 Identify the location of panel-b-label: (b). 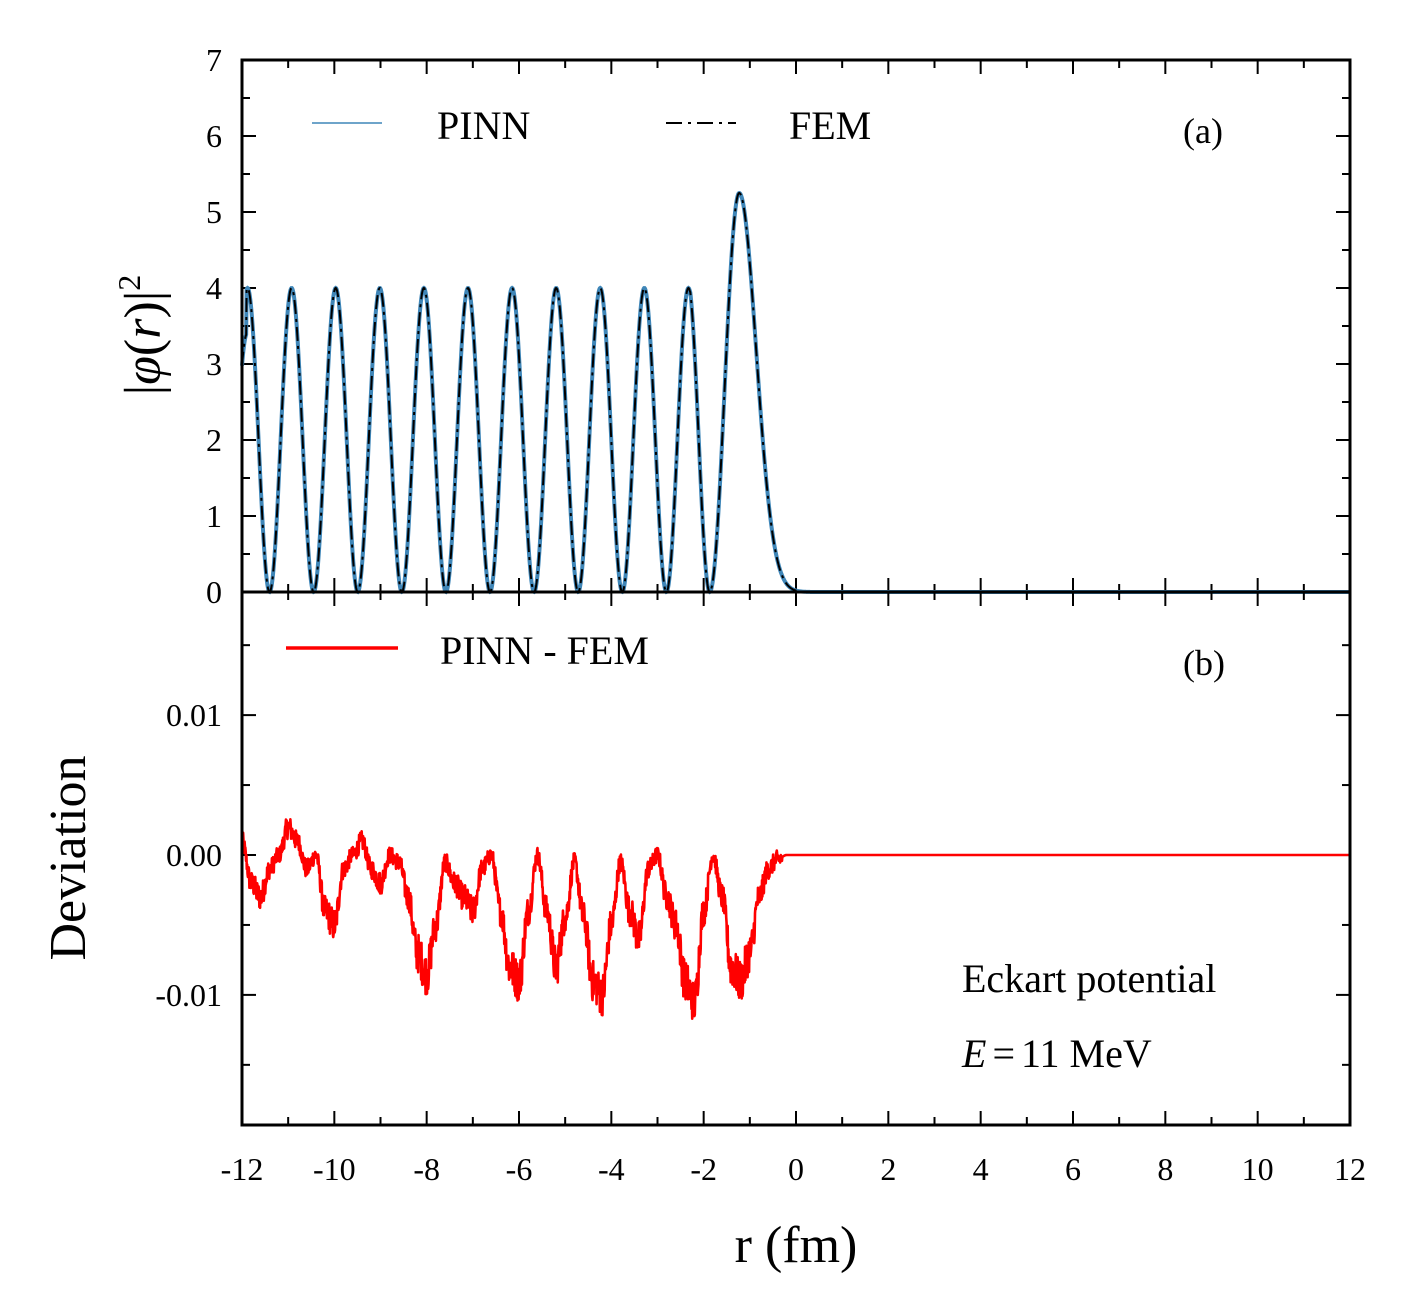
(1204, 663).